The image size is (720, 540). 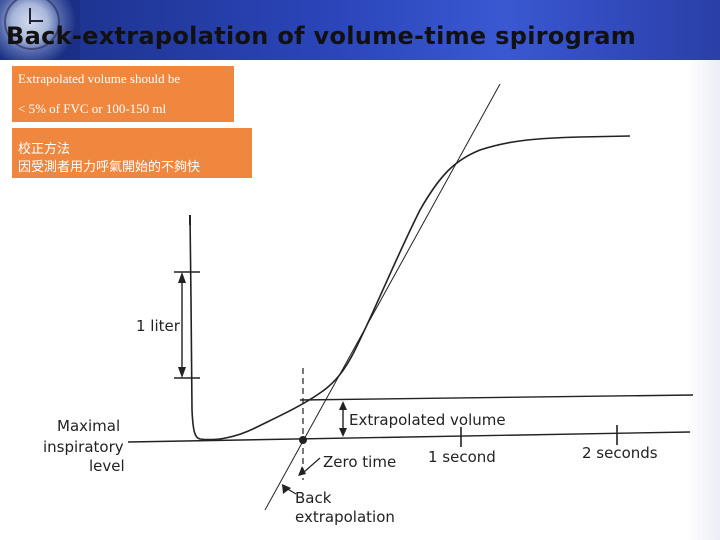 What do you see at coordinates (313, 498) in the screenshot?
I see `label-back: Back` at bounding box center [313, 498].